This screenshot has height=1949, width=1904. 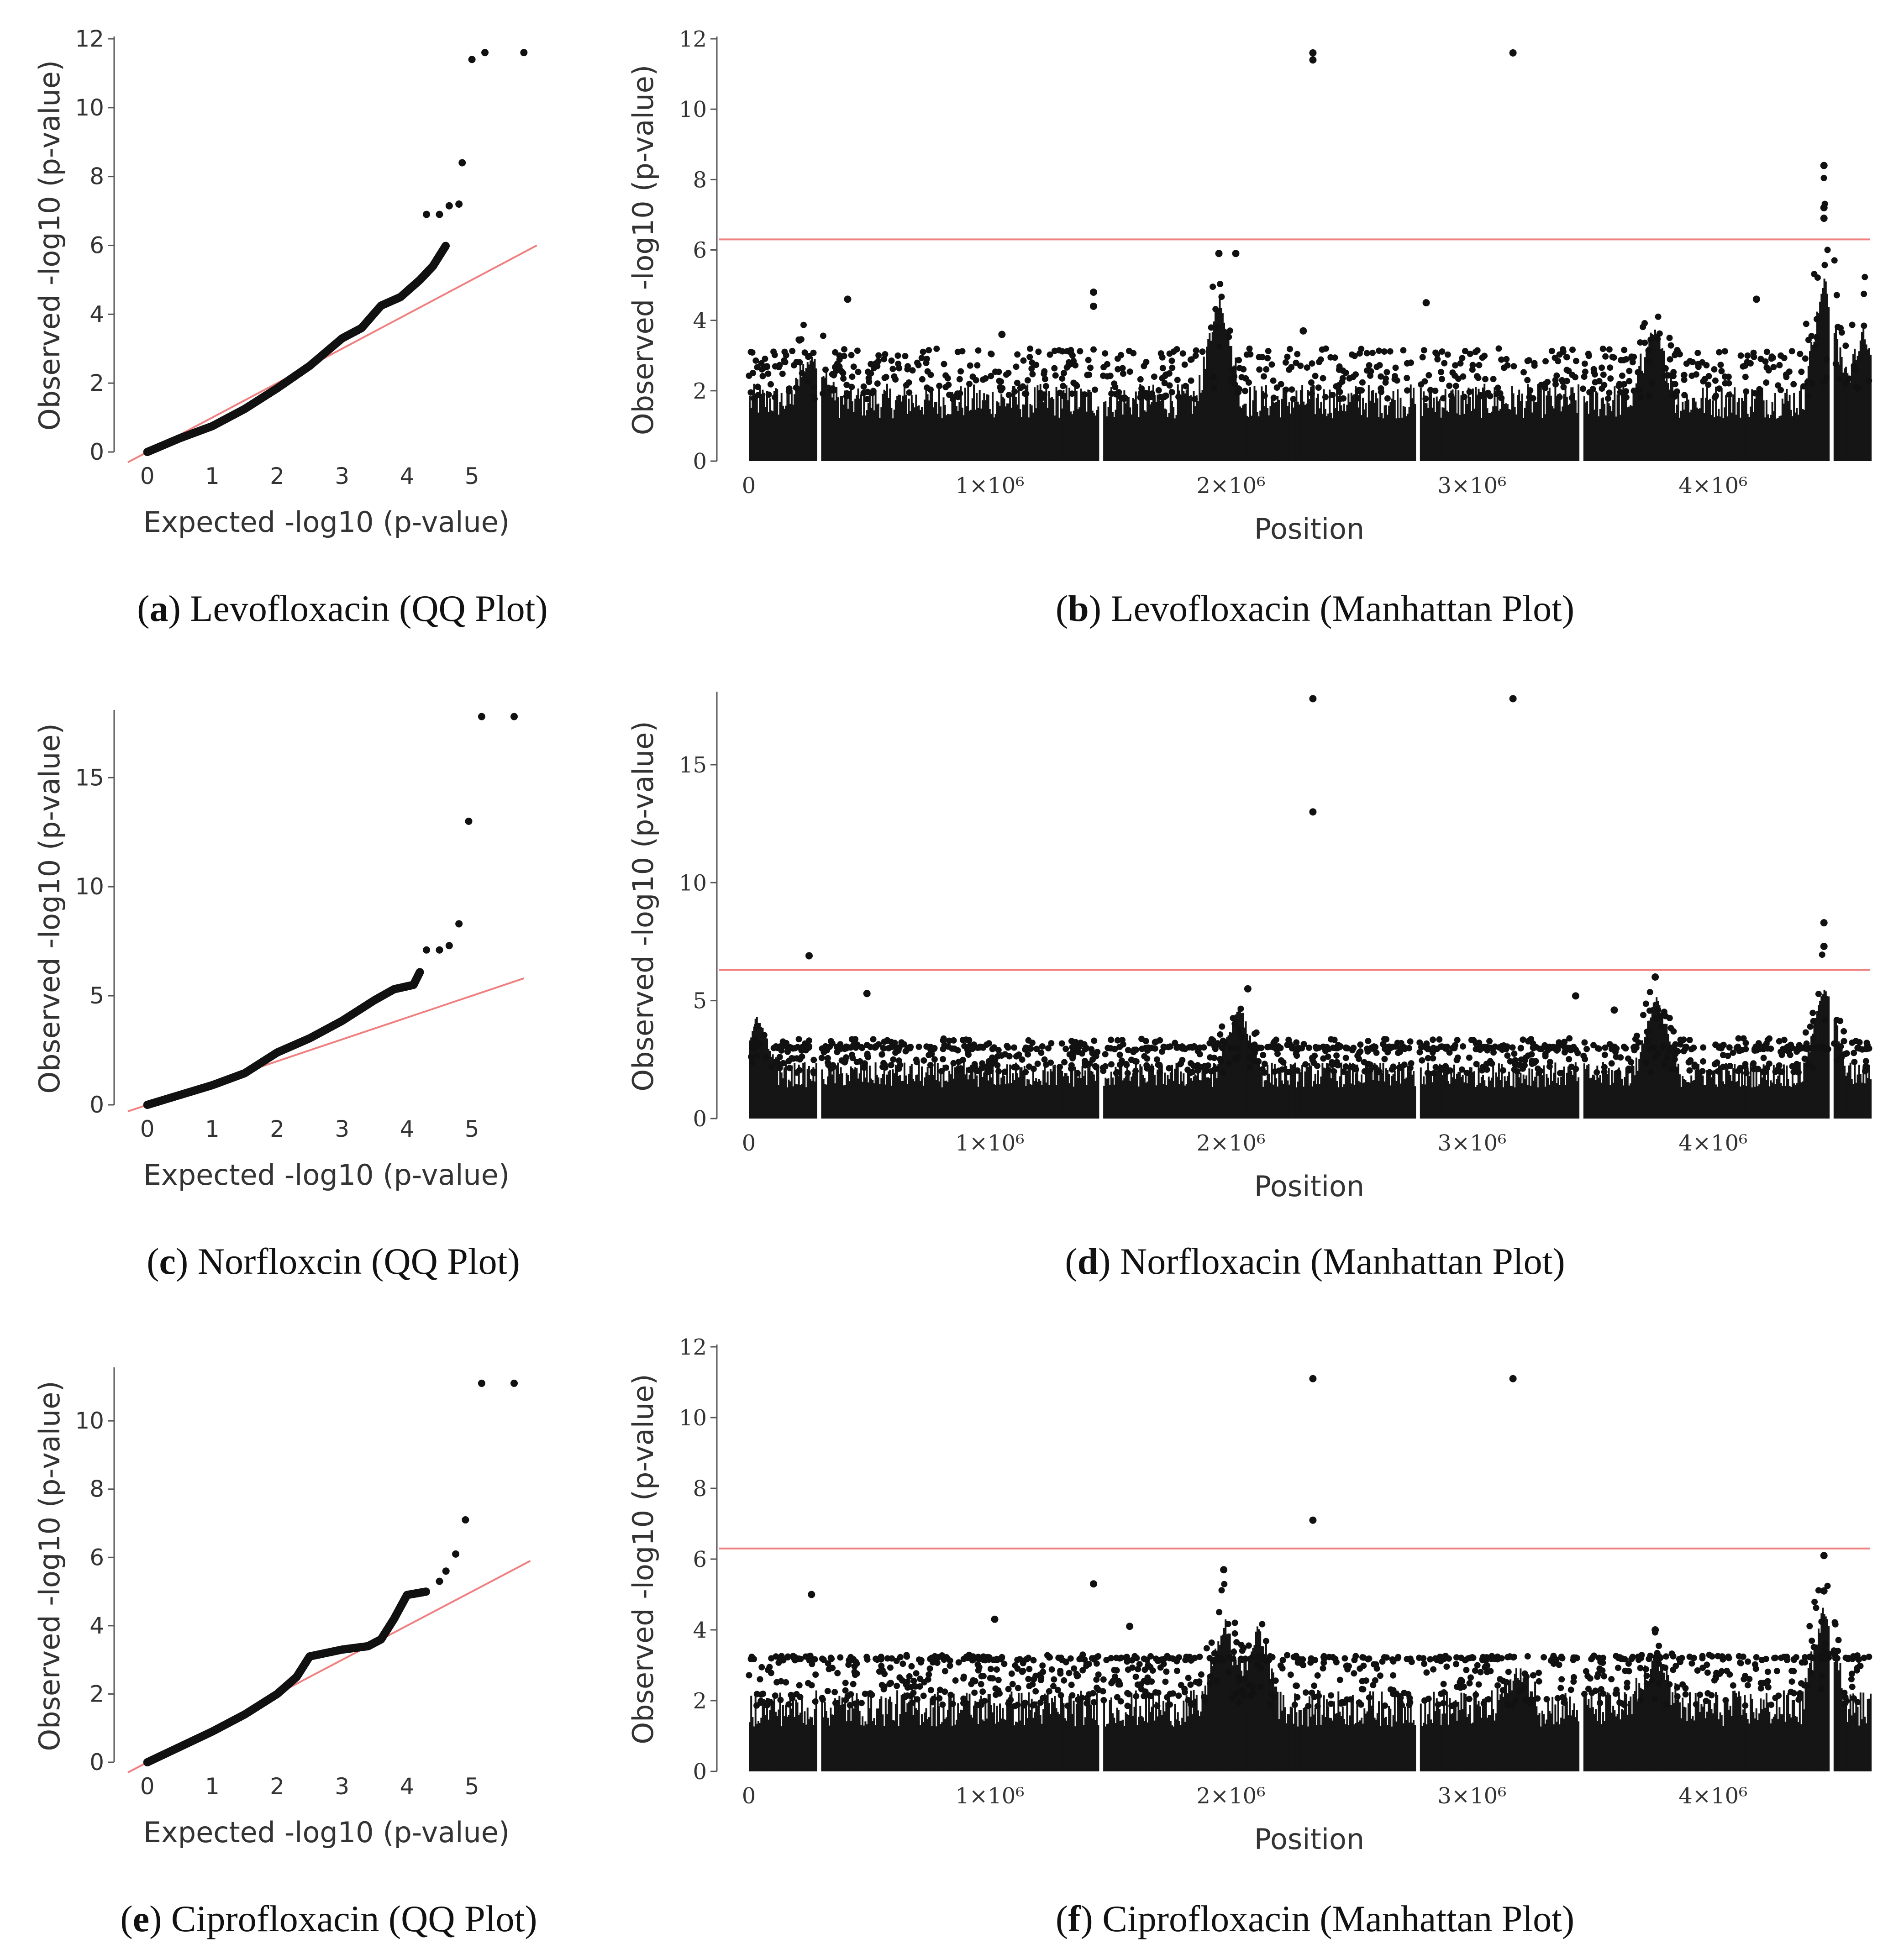 I want to click on x-tick-label: 0, so click(x=148, y=1129).